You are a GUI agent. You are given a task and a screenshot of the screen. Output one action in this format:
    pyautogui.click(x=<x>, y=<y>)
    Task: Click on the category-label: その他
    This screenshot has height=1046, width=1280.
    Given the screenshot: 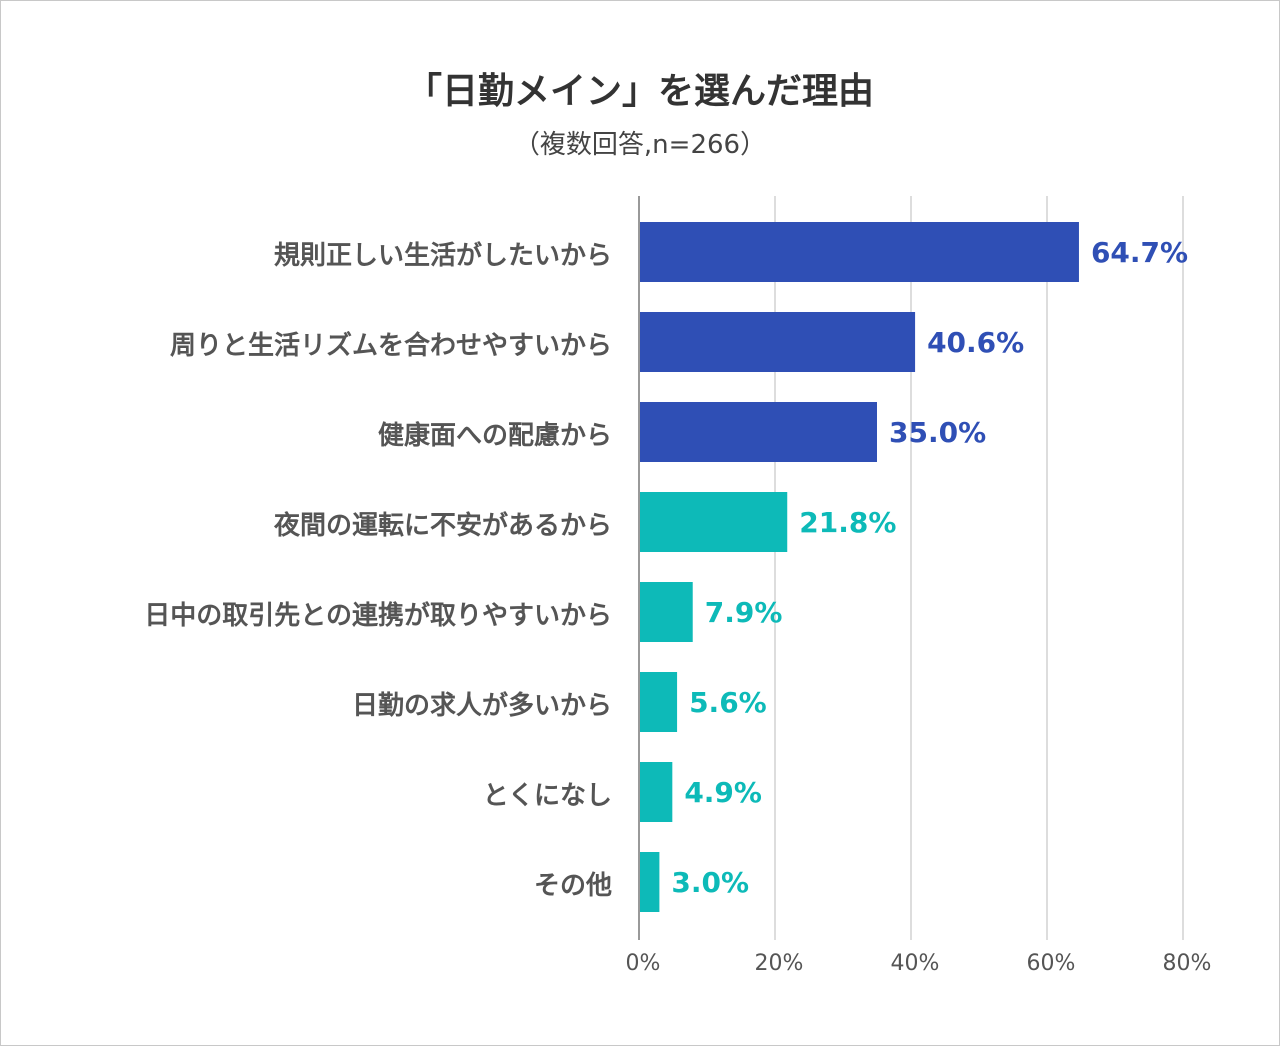 What is the action you would take?
    pyautogui.click(x=573, y=886)
    